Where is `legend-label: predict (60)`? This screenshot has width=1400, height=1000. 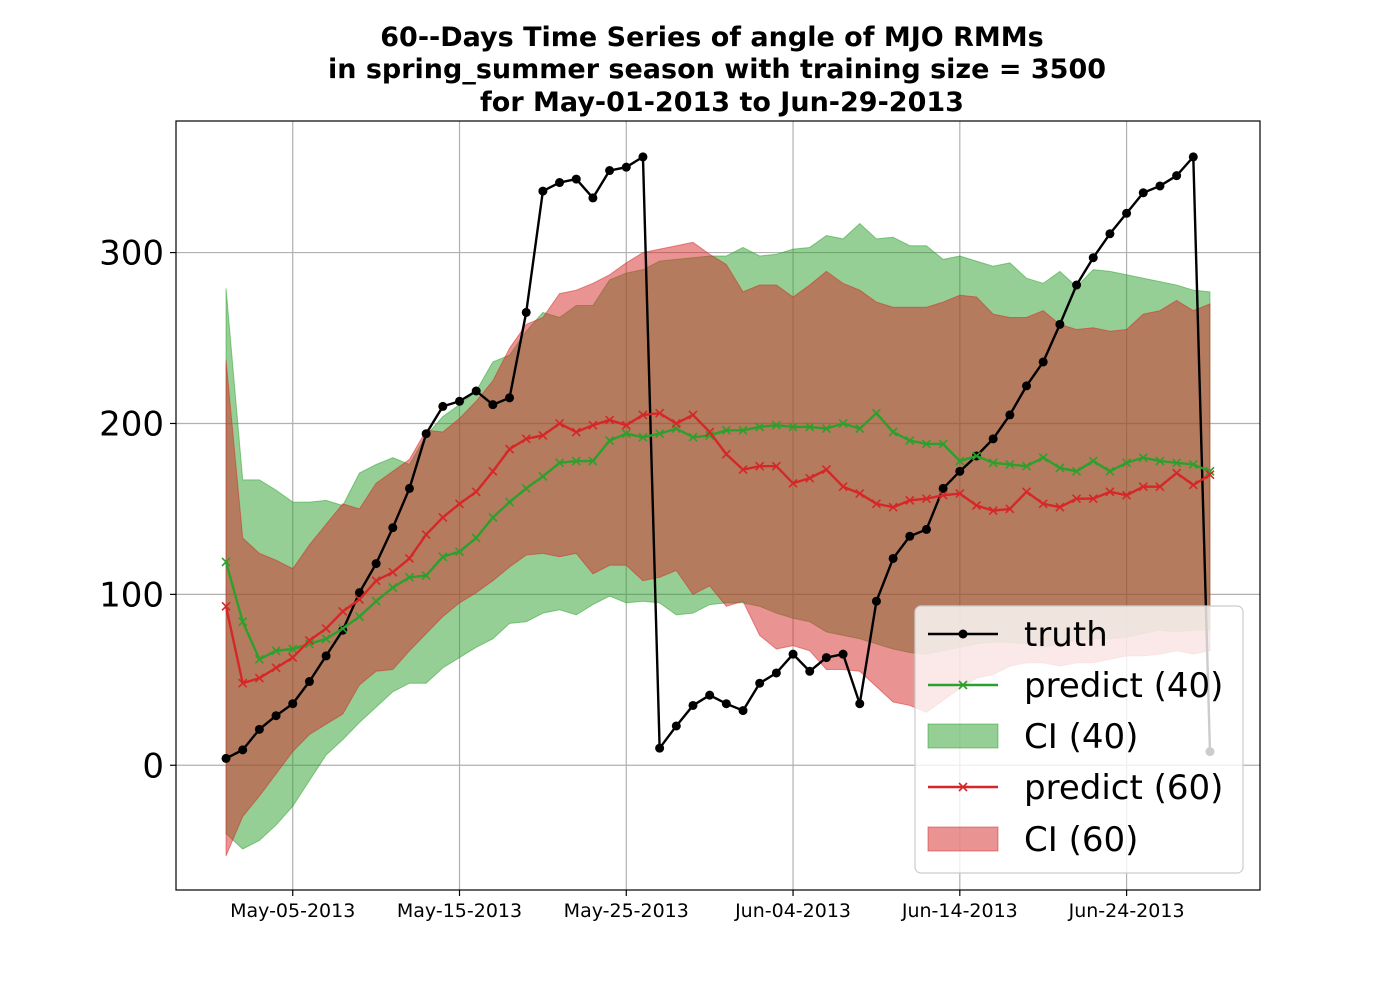
legend-label: predict (60) is located at coordinates (1123, 788).